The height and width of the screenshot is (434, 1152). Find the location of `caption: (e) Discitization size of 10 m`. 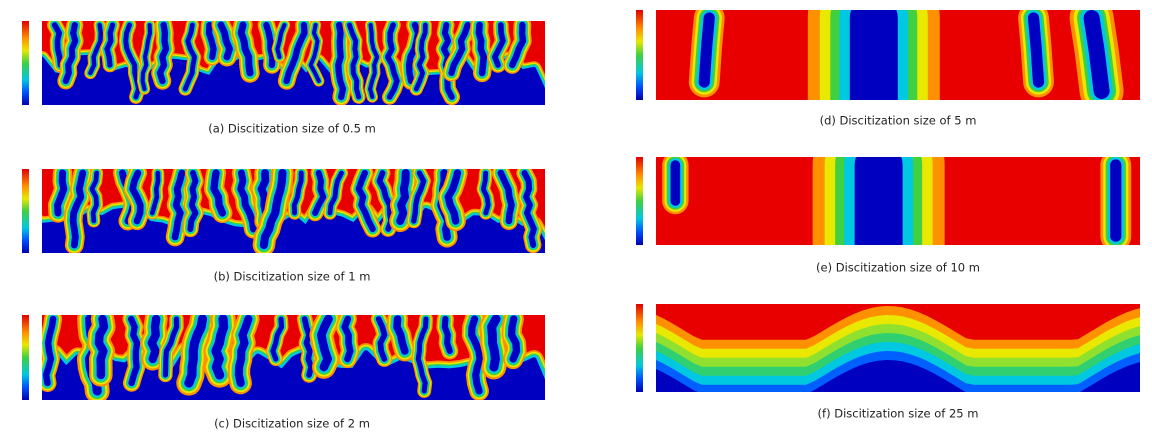

caption: (e) Discitization size of 10 m is located at coordinates (898, 268).